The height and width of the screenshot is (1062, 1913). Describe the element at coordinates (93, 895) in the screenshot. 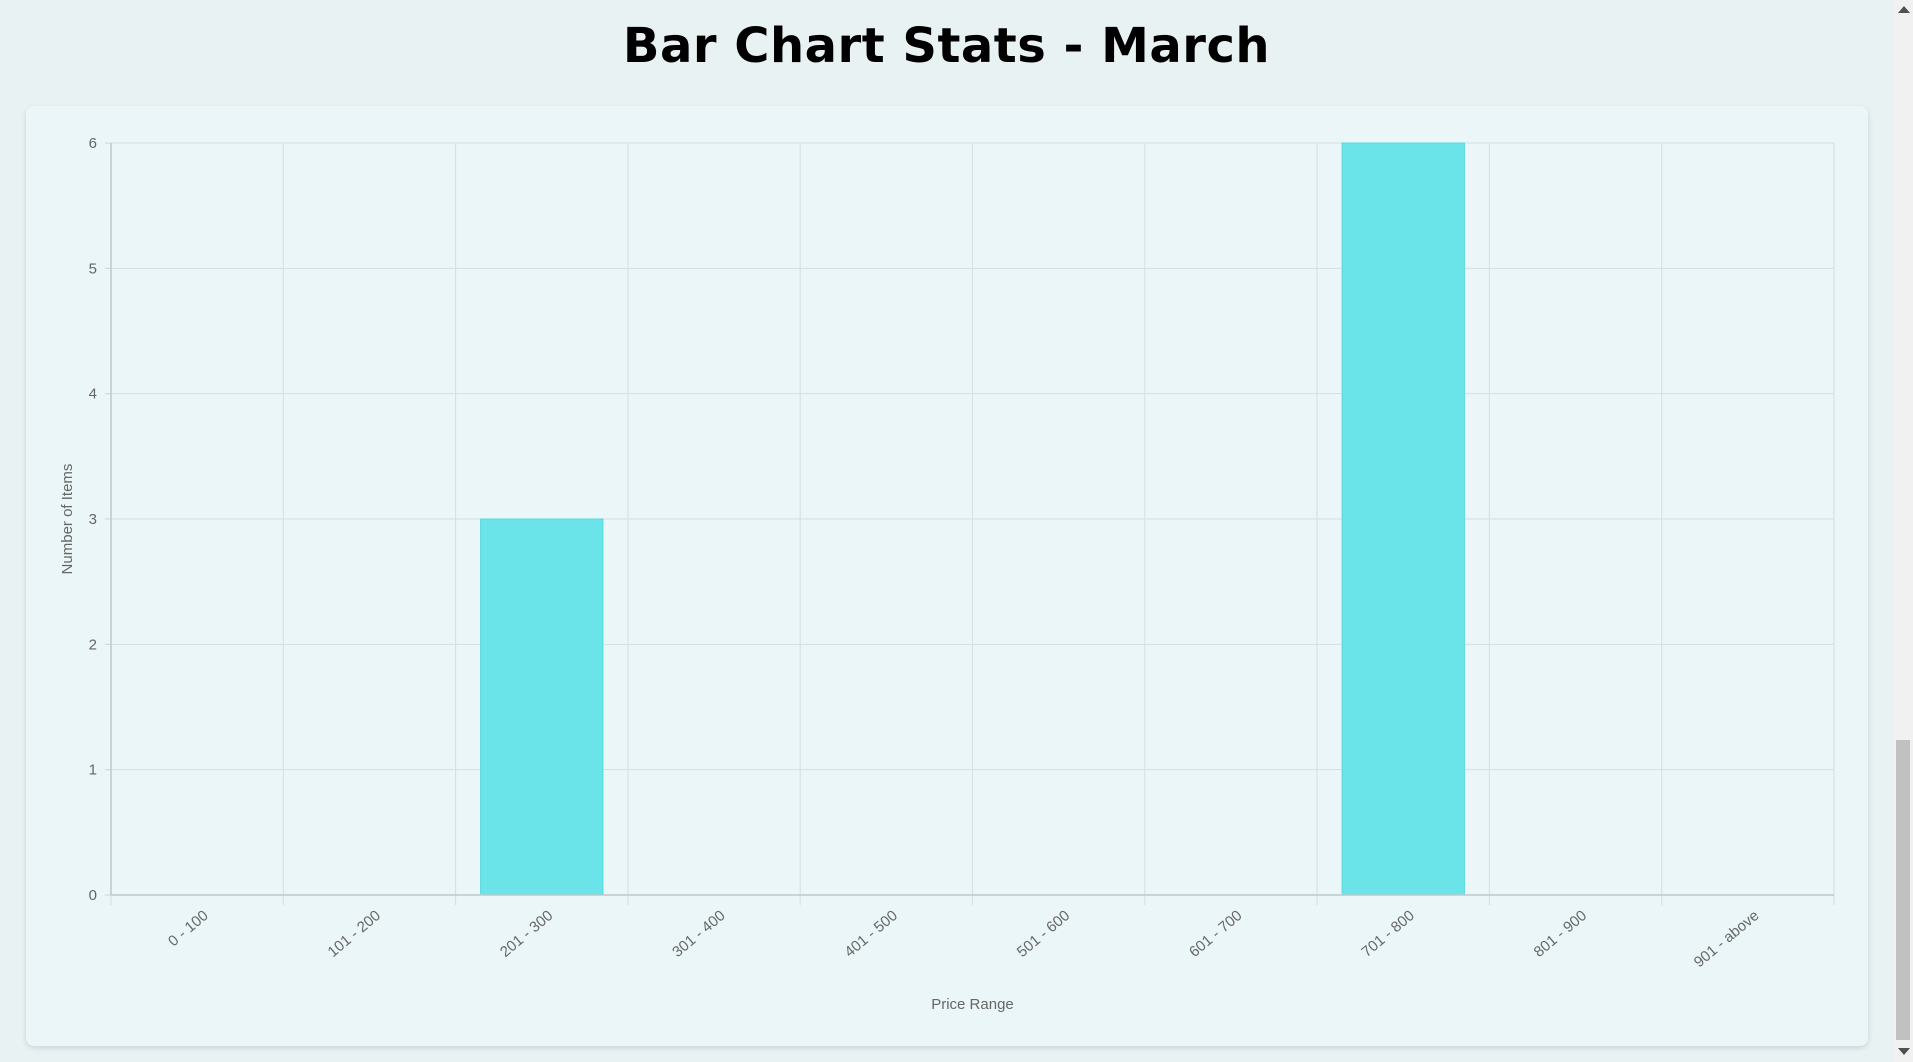

I see `y-tick-label: 0` at that location.